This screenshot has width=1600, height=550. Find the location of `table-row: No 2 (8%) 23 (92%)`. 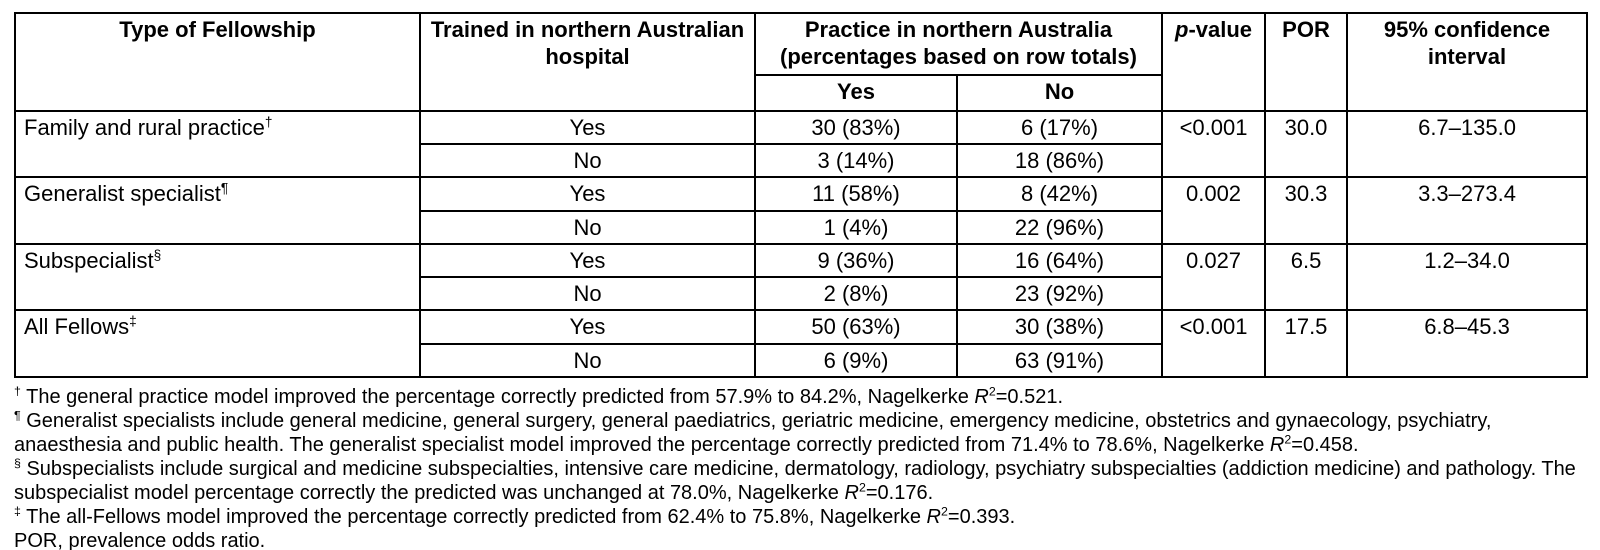

table-row: No 2 (8%) 23 (92%) is located at coordinates (801, 294).